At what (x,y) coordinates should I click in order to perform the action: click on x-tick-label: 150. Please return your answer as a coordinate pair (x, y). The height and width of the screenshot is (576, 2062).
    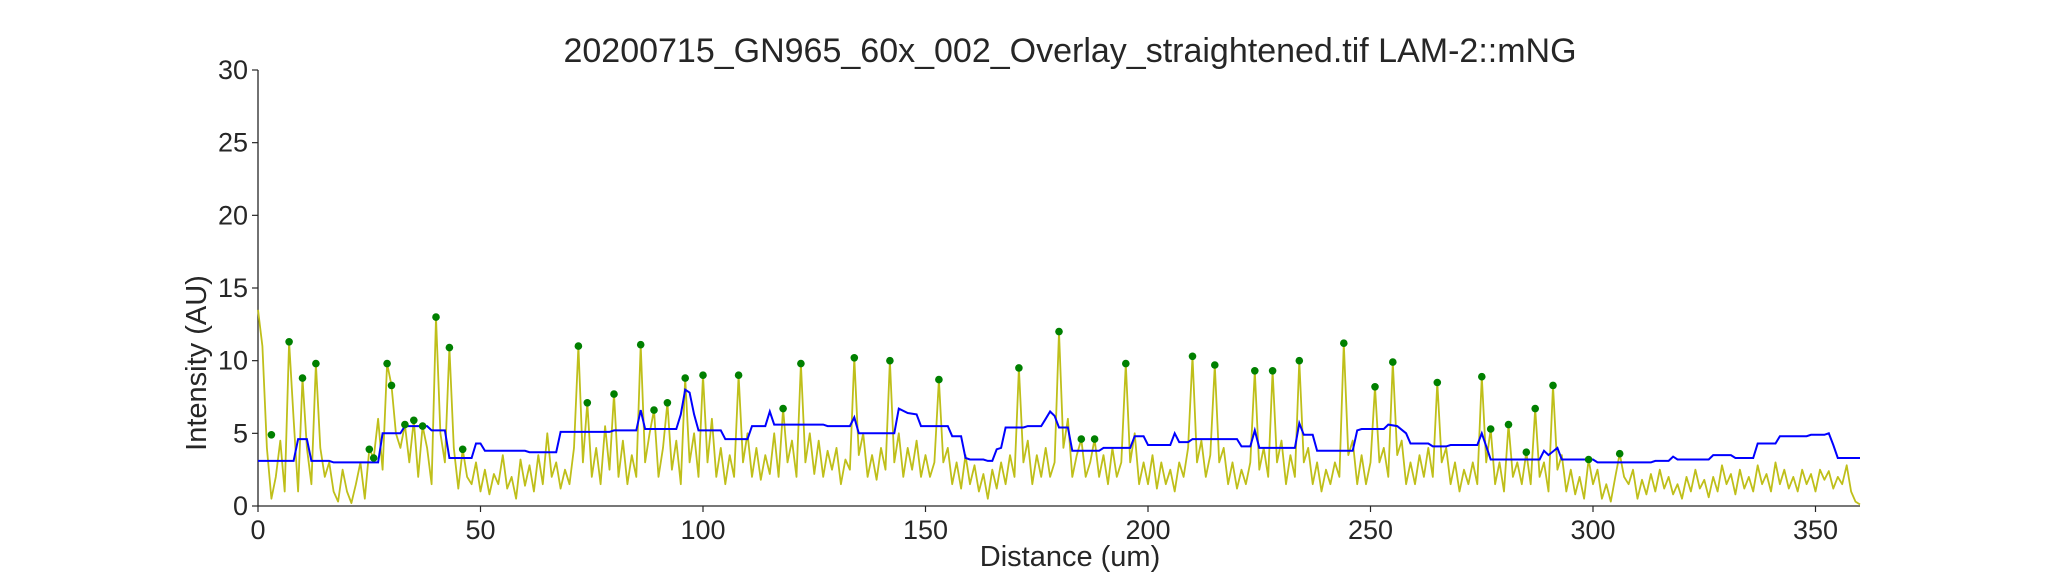
    Looking at the image, I should click on (925, 530).